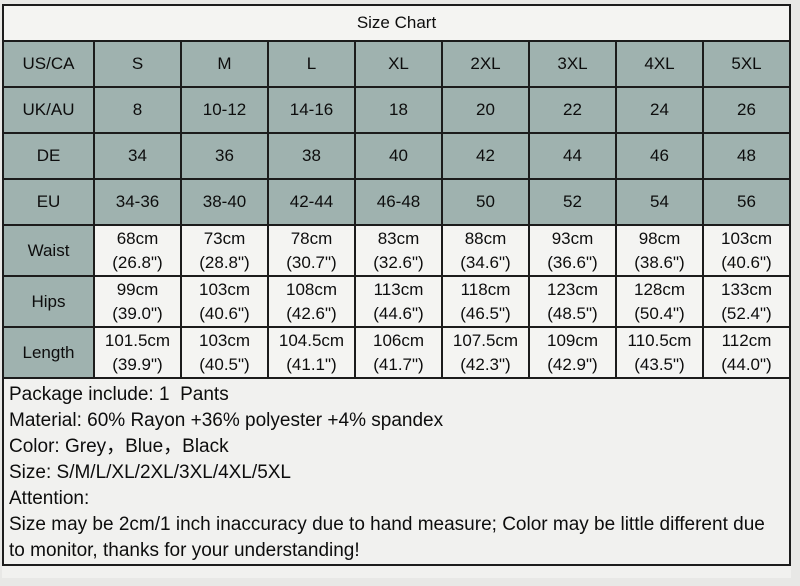 This screenshot has width=800, height=586. I want to click on row-label: Waist, so click(48, 250).